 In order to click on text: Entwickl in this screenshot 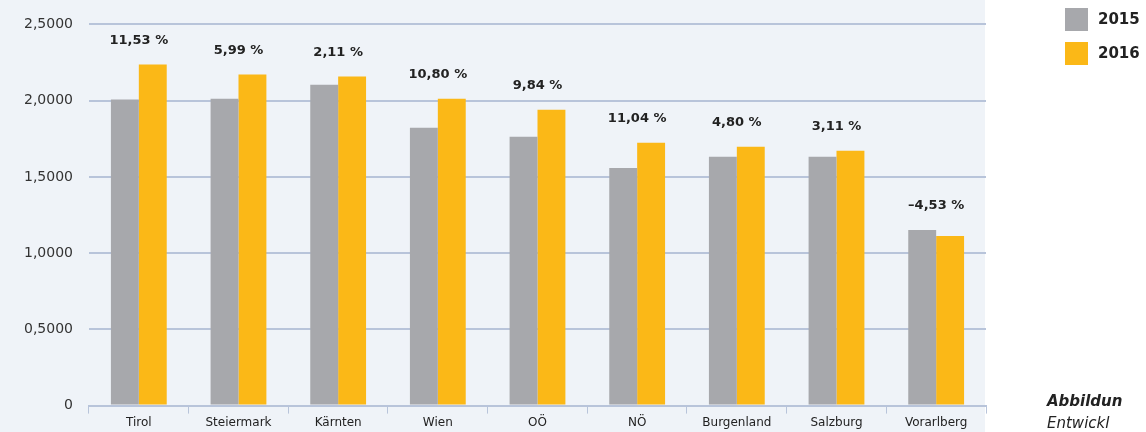, I will do `click(1079, 423)`.